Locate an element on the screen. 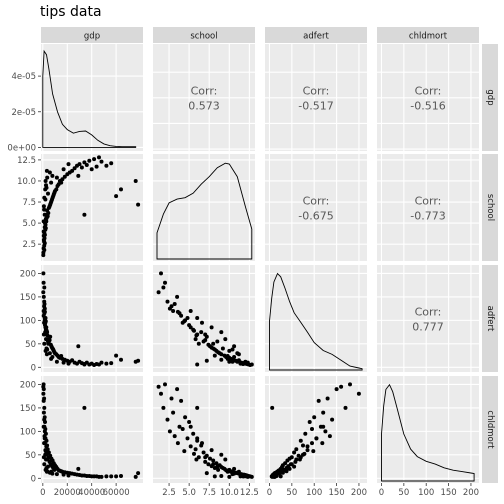 This screenshot has width=504, height=504. panel-gdp-school is located at coordinates (204, 97).